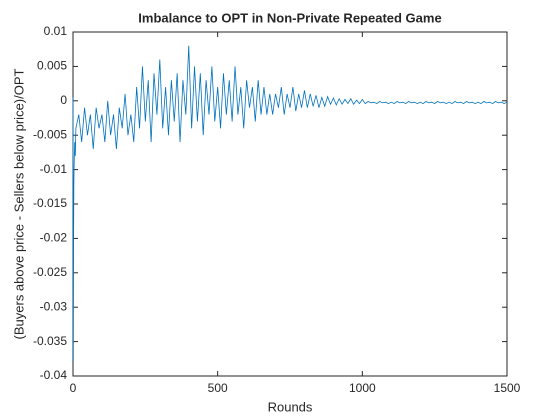  I want to click on y-tick-label: 0.01, so click(56, 31).